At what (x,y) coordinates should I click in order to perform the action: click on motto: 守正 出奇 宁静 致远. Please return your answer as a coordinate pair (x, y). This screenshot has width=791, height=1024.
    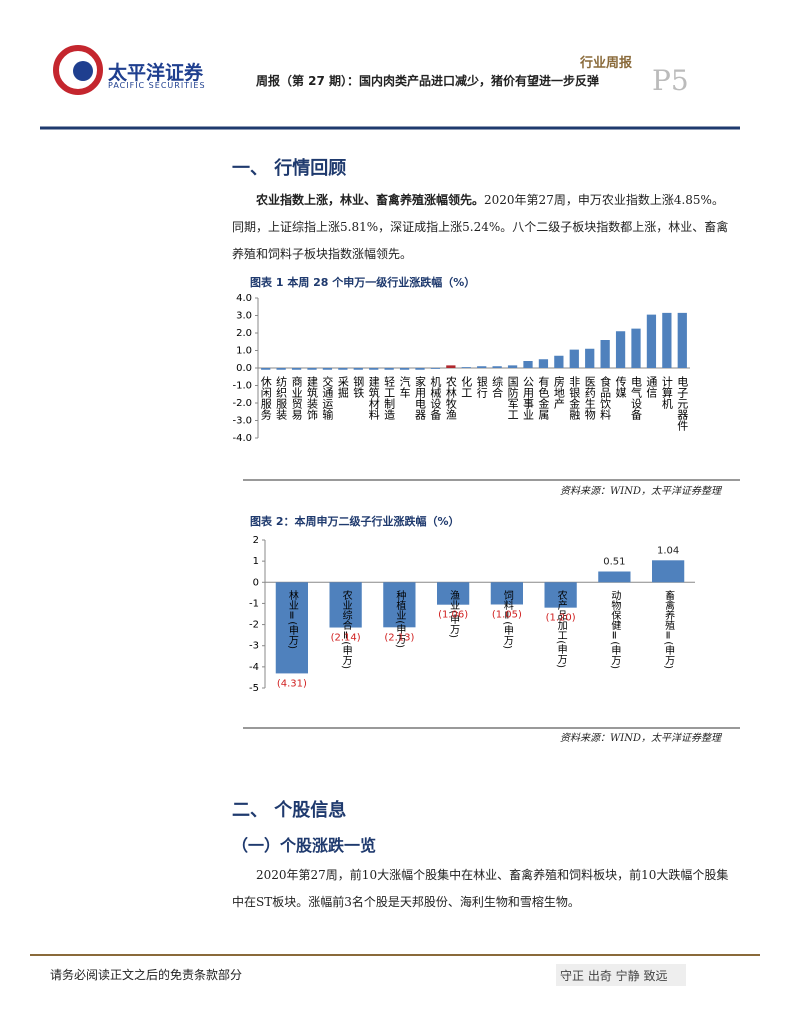
    Looking at the image, I should click on (614, 976).